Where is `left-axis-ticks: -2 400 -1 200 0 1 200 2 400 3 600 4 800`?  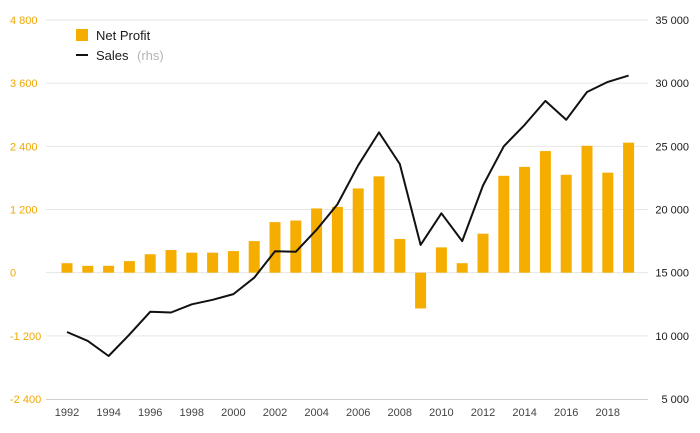
left-axis-ticks: -2 400 -1 200 0 1 200 2 400 3 600 4 800 is located at coordinates (25, 210).